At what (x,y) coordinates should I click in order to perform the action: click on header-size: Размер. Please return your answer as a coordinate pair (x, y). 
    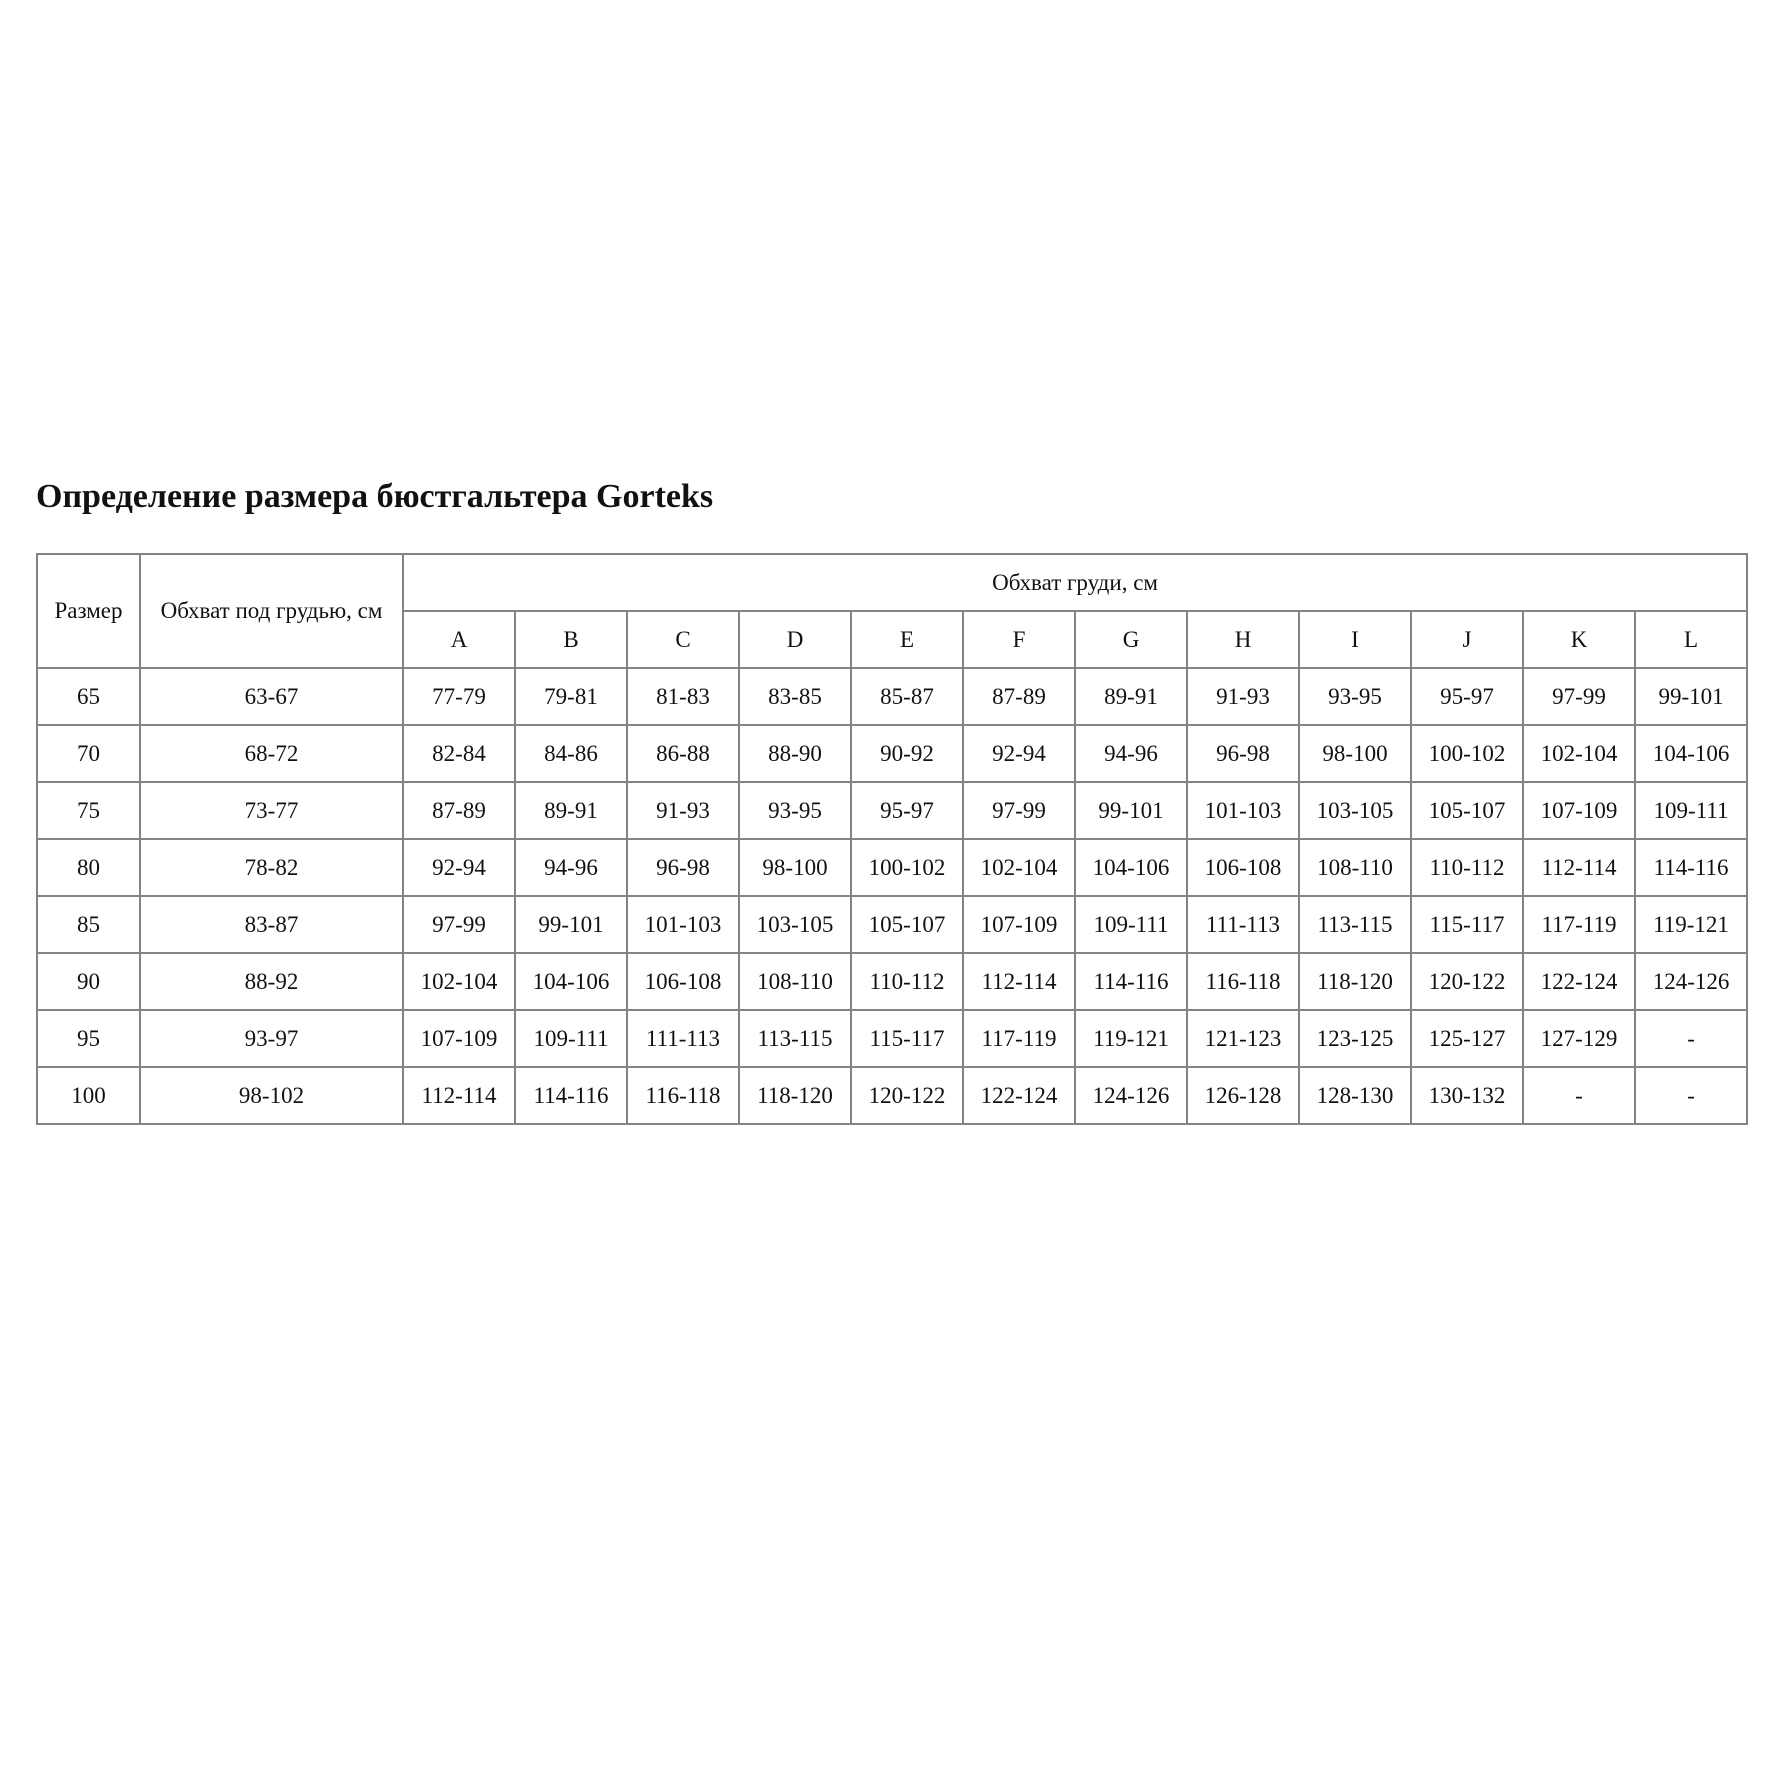
    Looking at the image, I should click on (88, 611).